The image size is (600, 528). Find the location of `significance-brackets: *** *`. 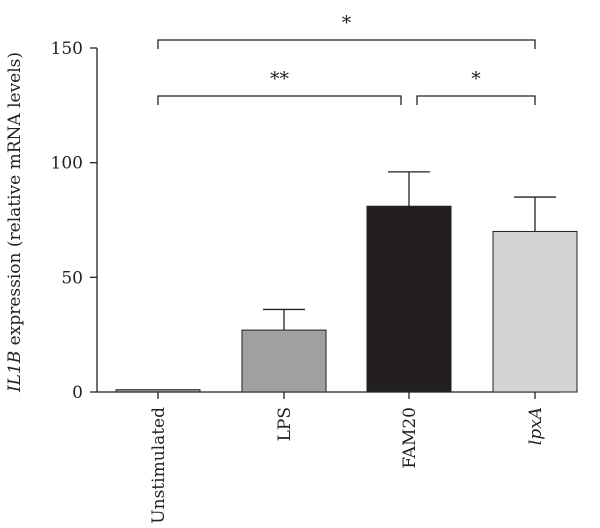

significance-brackets: *** * is located at coordinates (346, 58).